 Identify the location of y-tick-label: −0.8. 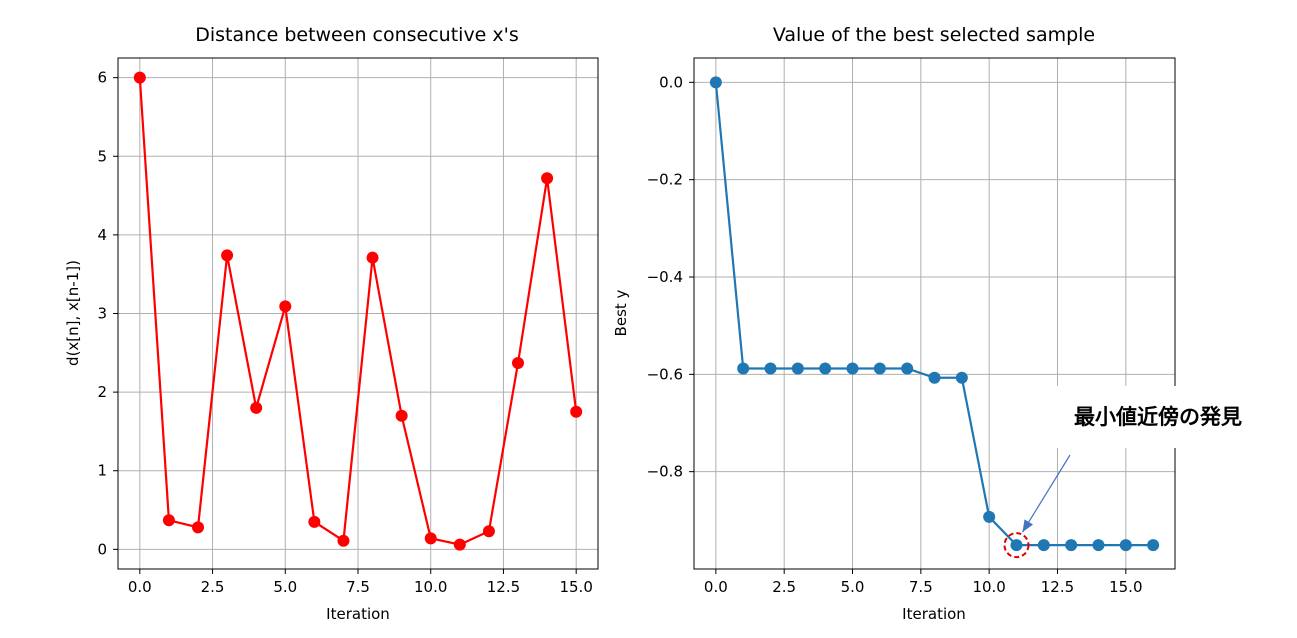
(665, 472).